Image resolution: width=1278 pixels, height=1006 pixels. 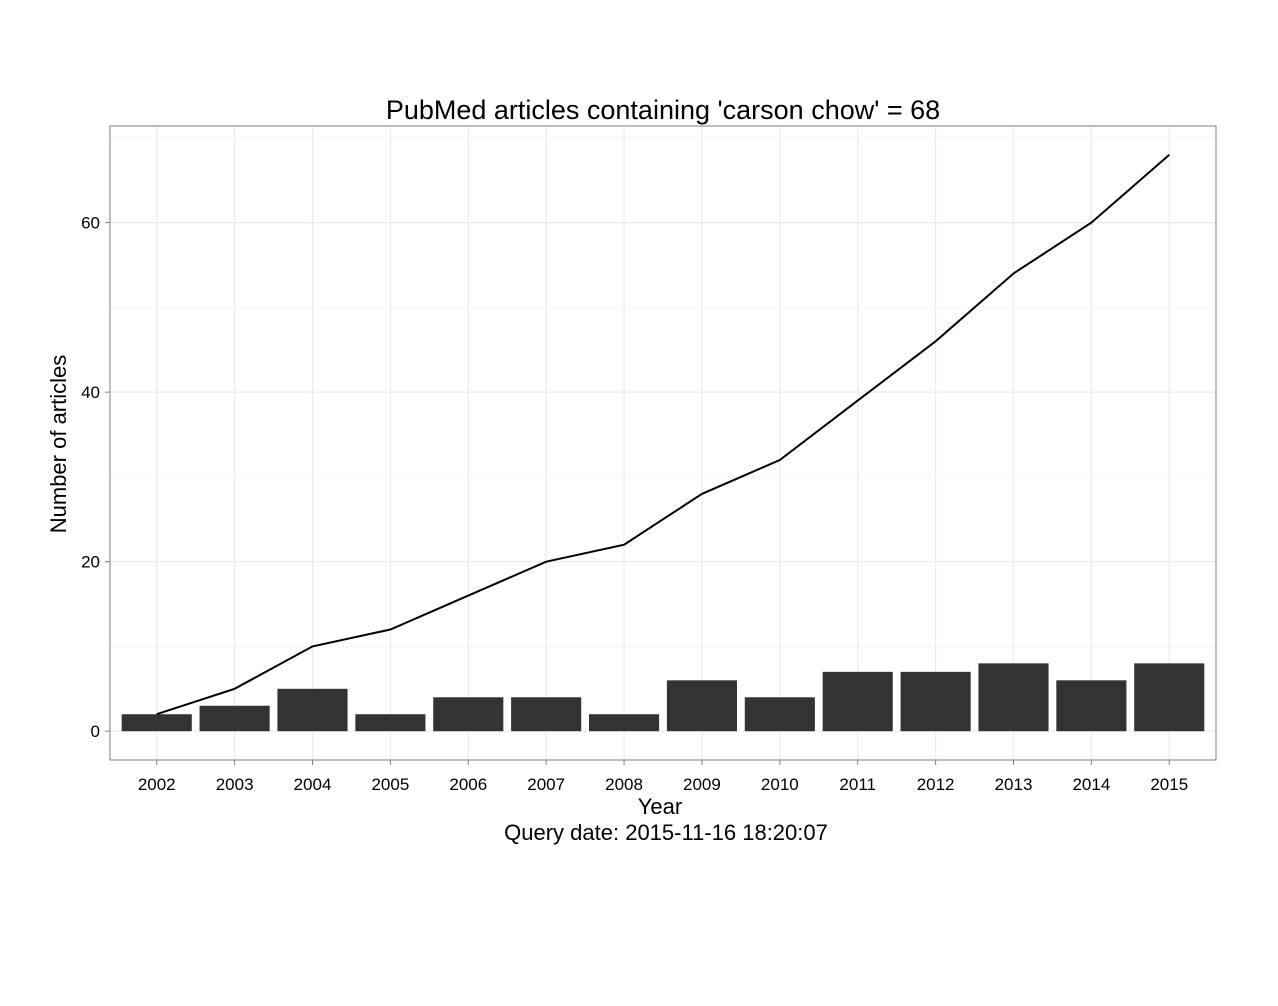 I want to click on bar-2008, so click(x=624, y=723).